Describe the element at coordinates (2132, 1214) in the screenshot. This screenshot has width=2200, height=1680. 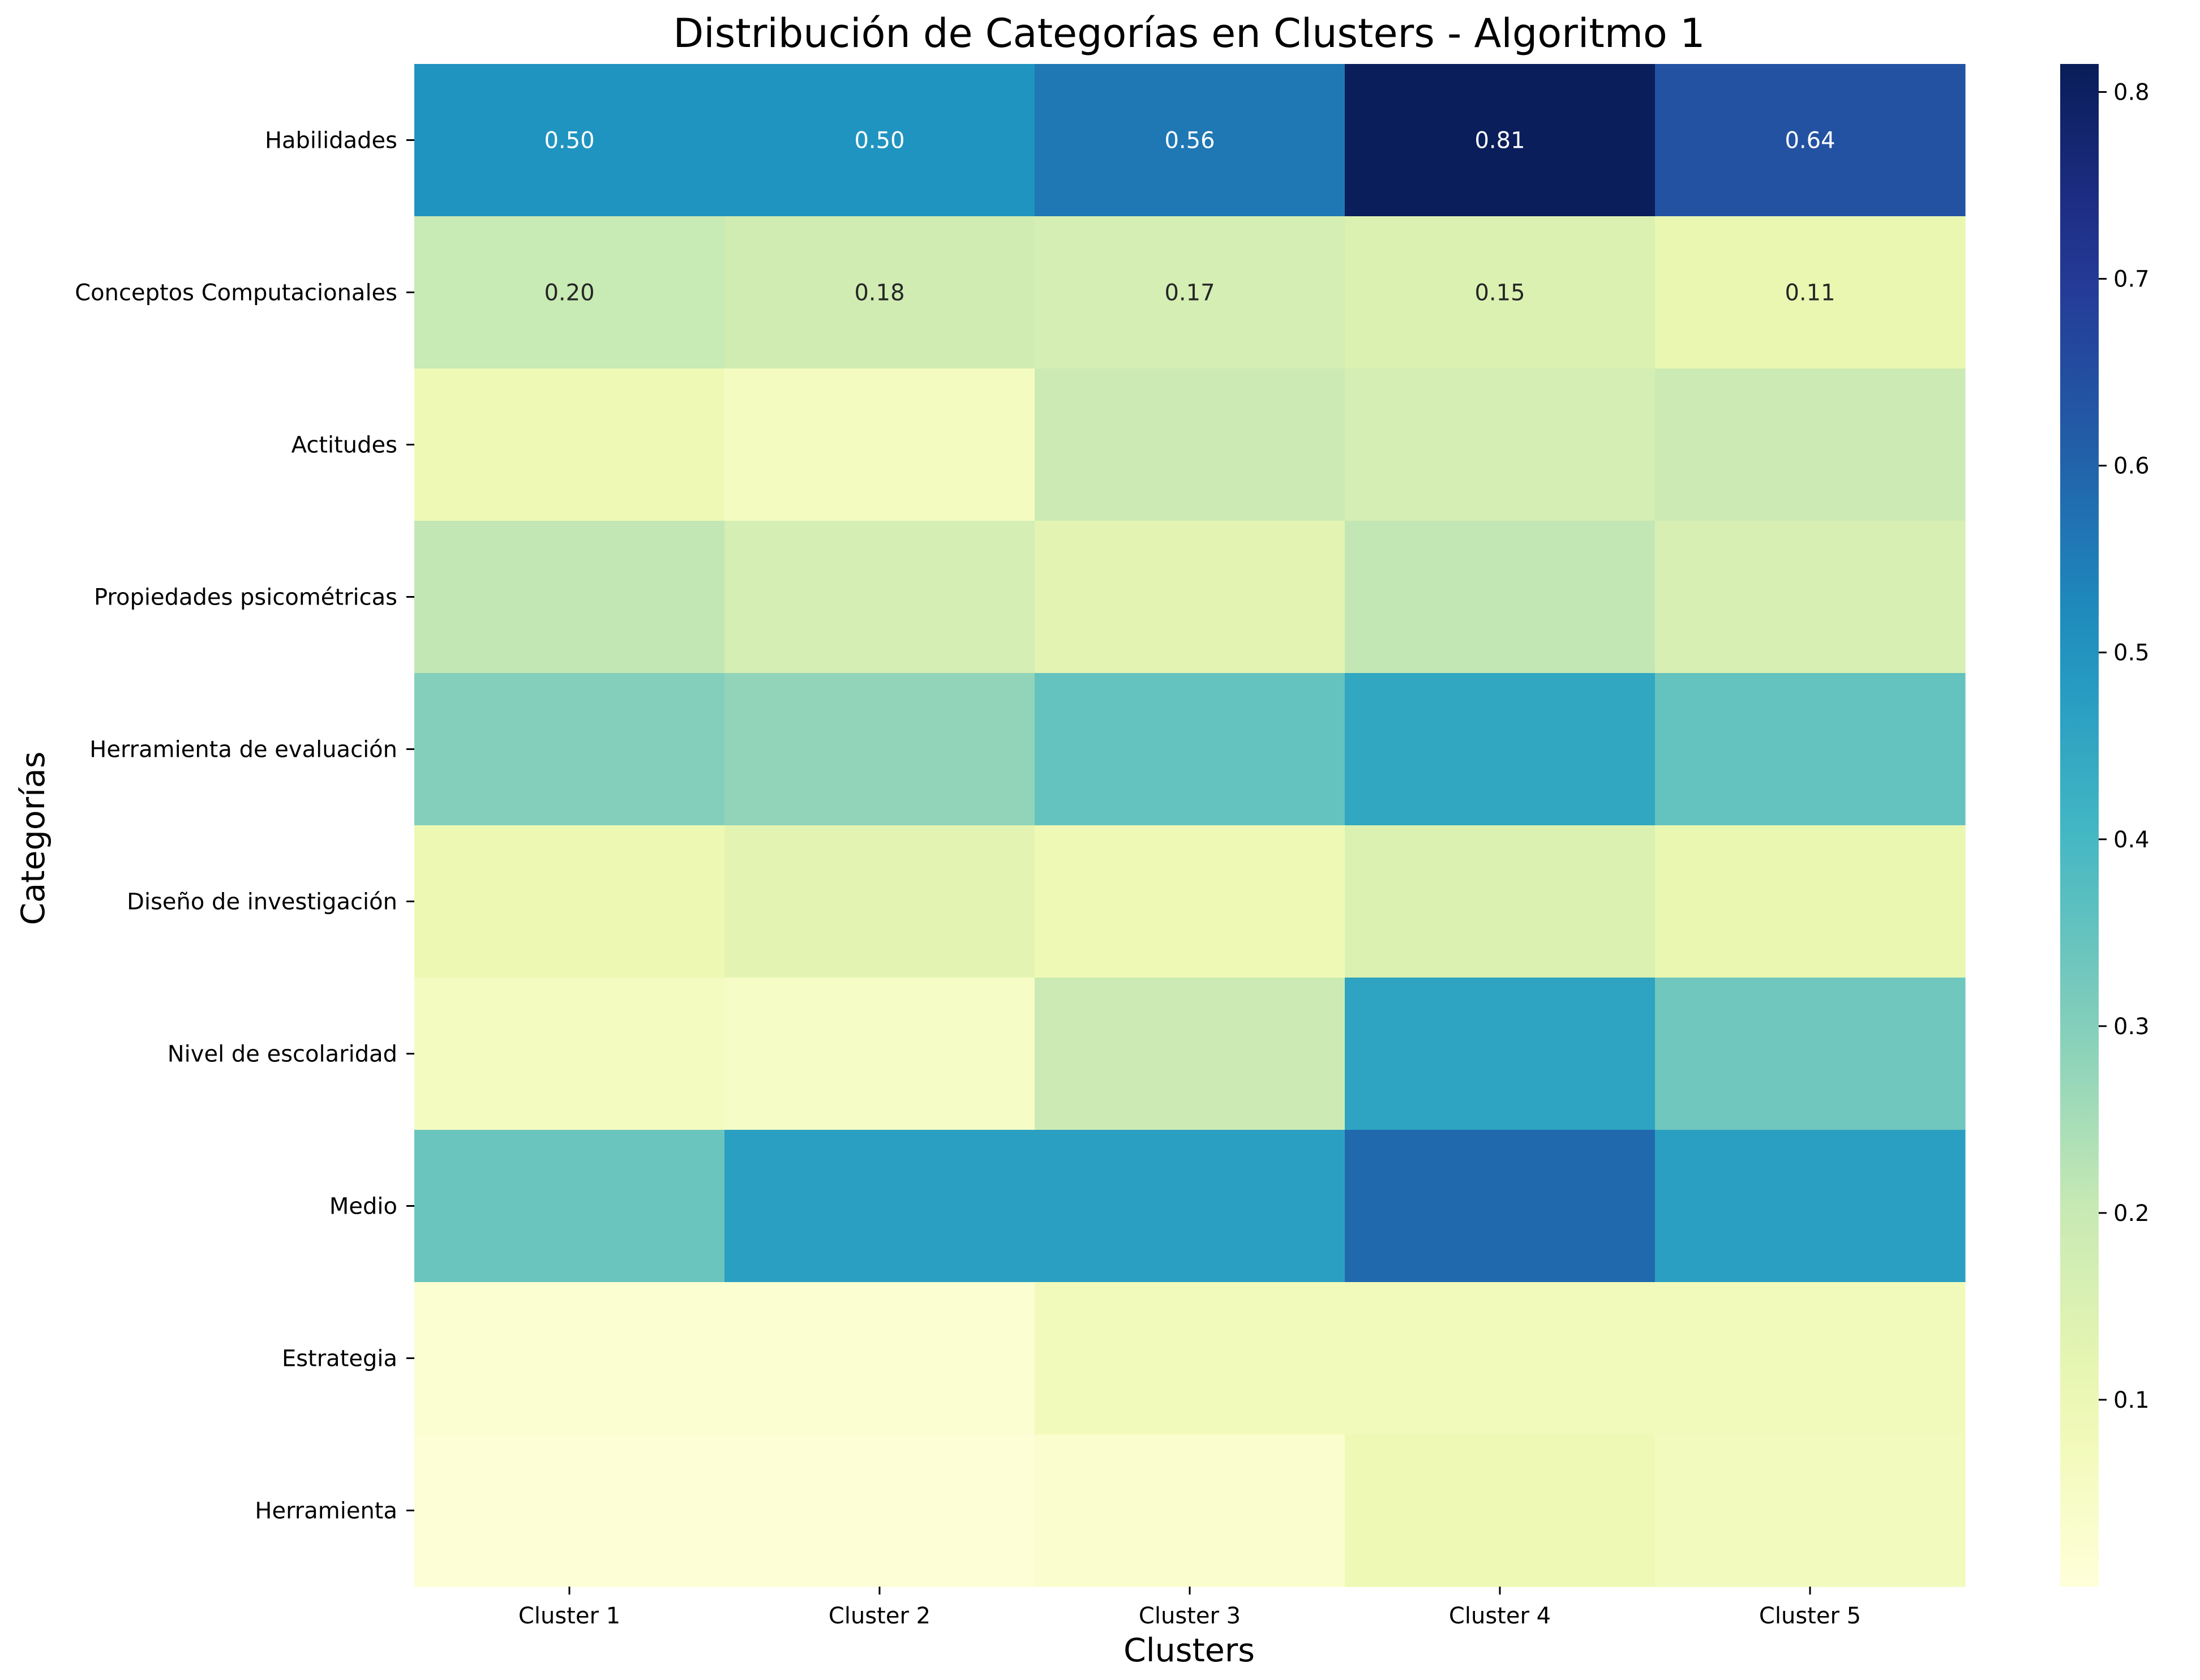
I see `colorbar-tick-label: 0.2` at that location.